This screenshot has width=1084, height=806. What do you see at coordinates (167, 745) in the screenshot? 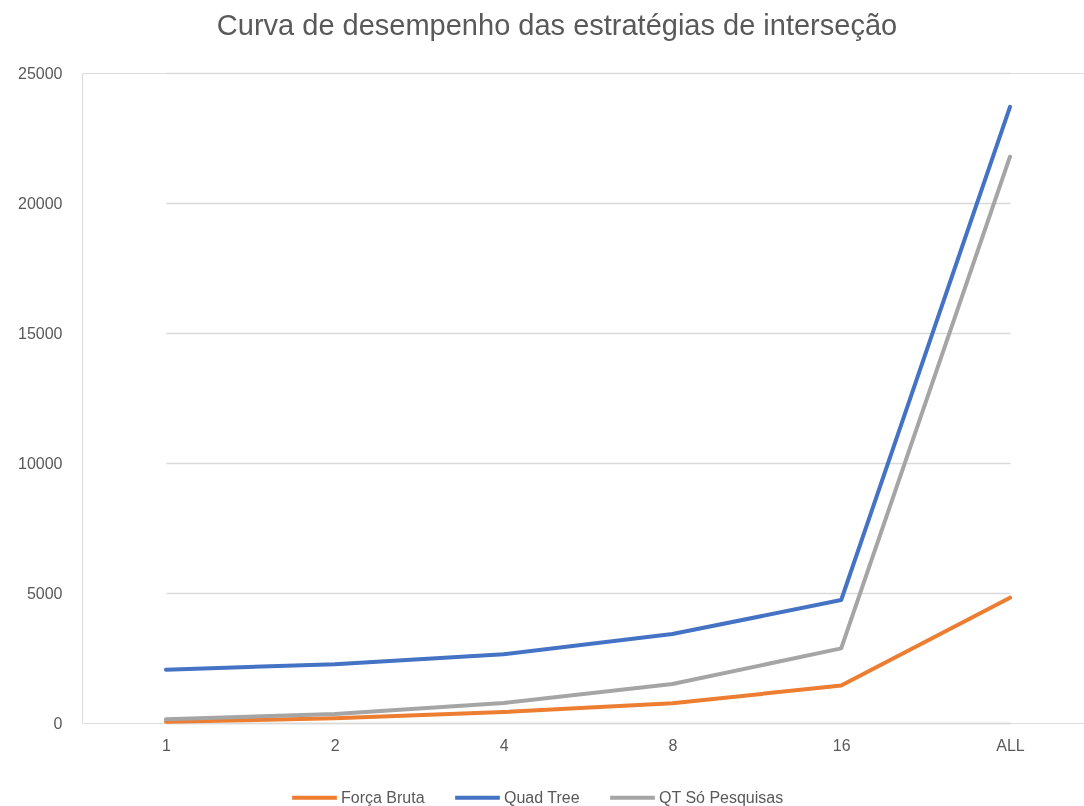
I see `x-tick-label: 1` at bounding box center [167, 745].